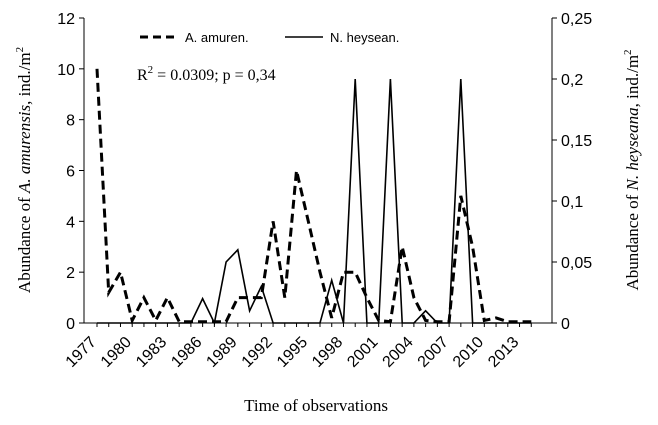  What do you see at coordinates (116, 352) in the screenshot?
I see `x-tick-label: 1980` at bounding box center [116, 352].